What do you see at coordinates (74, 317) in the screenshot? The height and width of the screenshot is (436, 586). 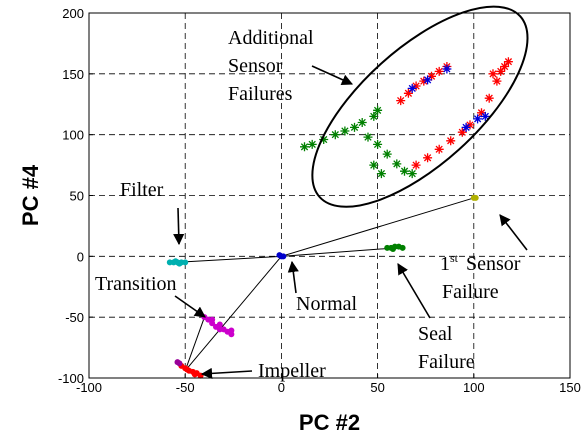 I see `y-tick-label: -50` at bounding box center [74, 317].